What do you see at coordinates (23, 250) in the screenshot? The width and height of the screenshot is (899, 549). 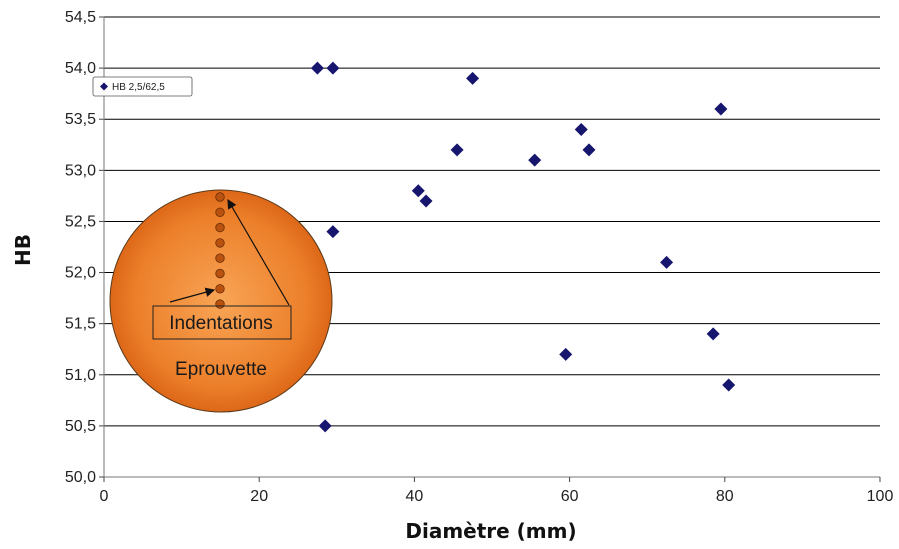 I see `y-axis-title: HB` at bounding box center [23, 250].